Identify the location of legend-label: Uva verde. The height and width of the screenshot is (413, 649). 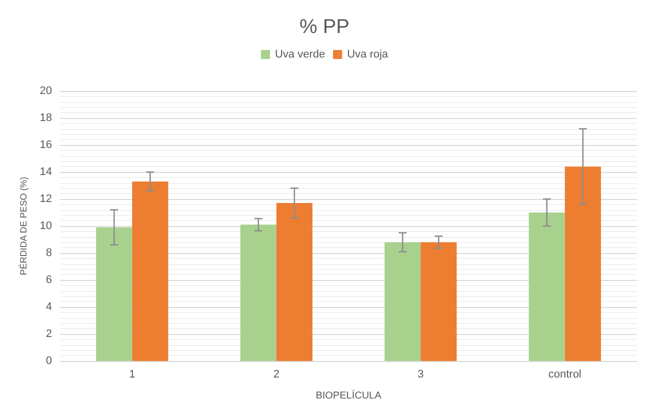
(300, 54).